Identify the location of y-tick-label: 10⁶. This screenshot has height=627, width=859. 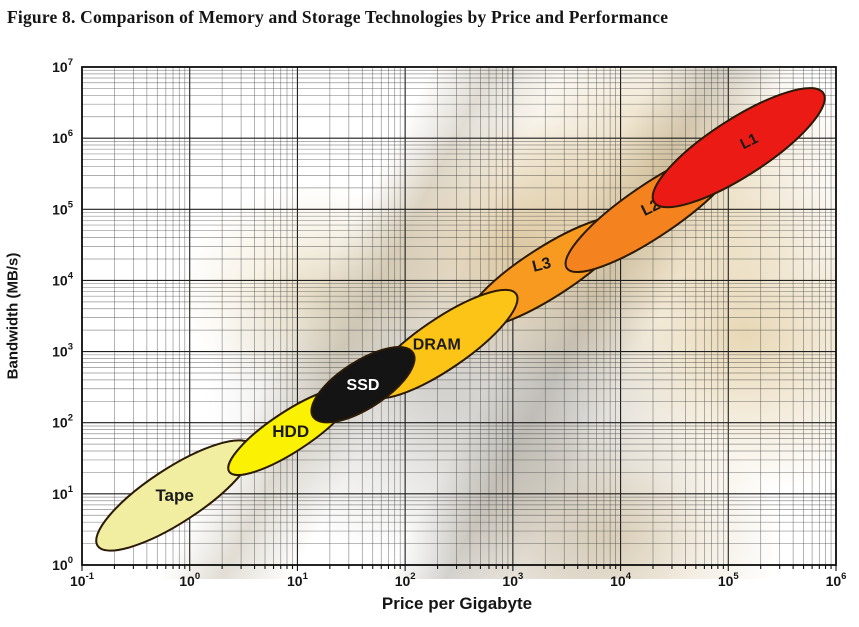
(62, 137).